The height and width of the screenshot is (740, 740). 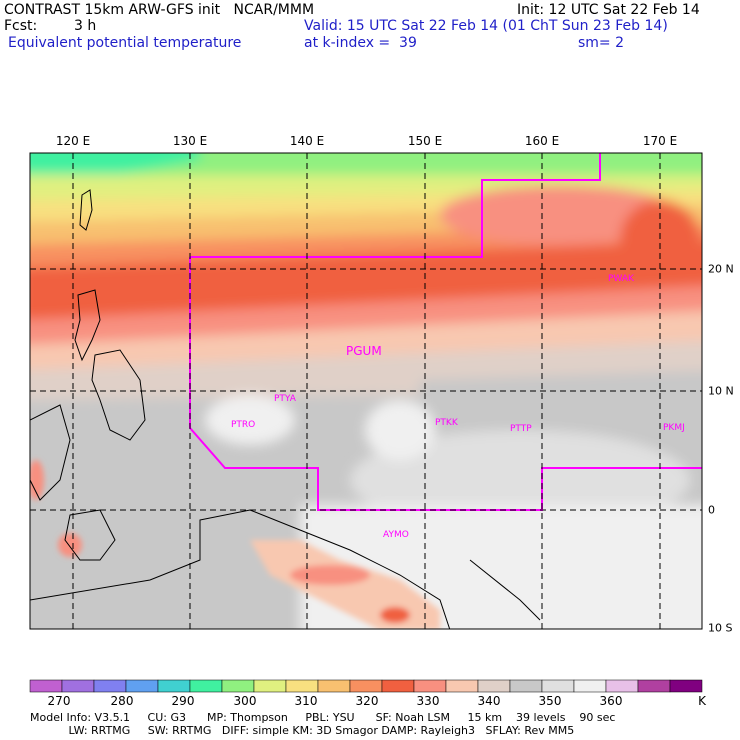 I want to click on station-label: PGUM, so click(x=364, y=351).